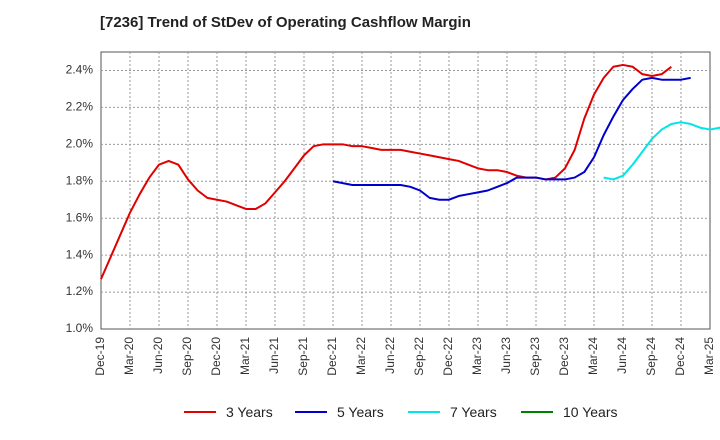 The height and width of the screenshot is (440, 720). Describe the element at coordinates (80, 144) in the screenshot. I see `y-tick-label: 2.0%` at that location.